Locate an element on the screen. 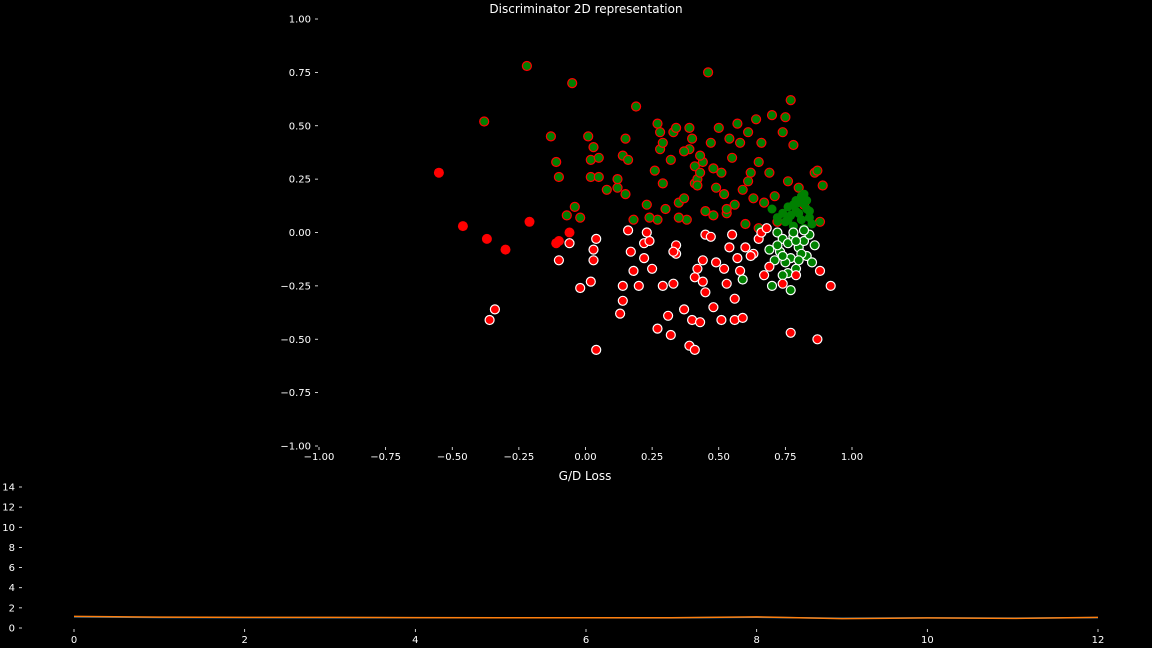 This screenshot has height=648, width=1152. scatter-x-tick-label: 0.25 is located at coordinates (652, 457).